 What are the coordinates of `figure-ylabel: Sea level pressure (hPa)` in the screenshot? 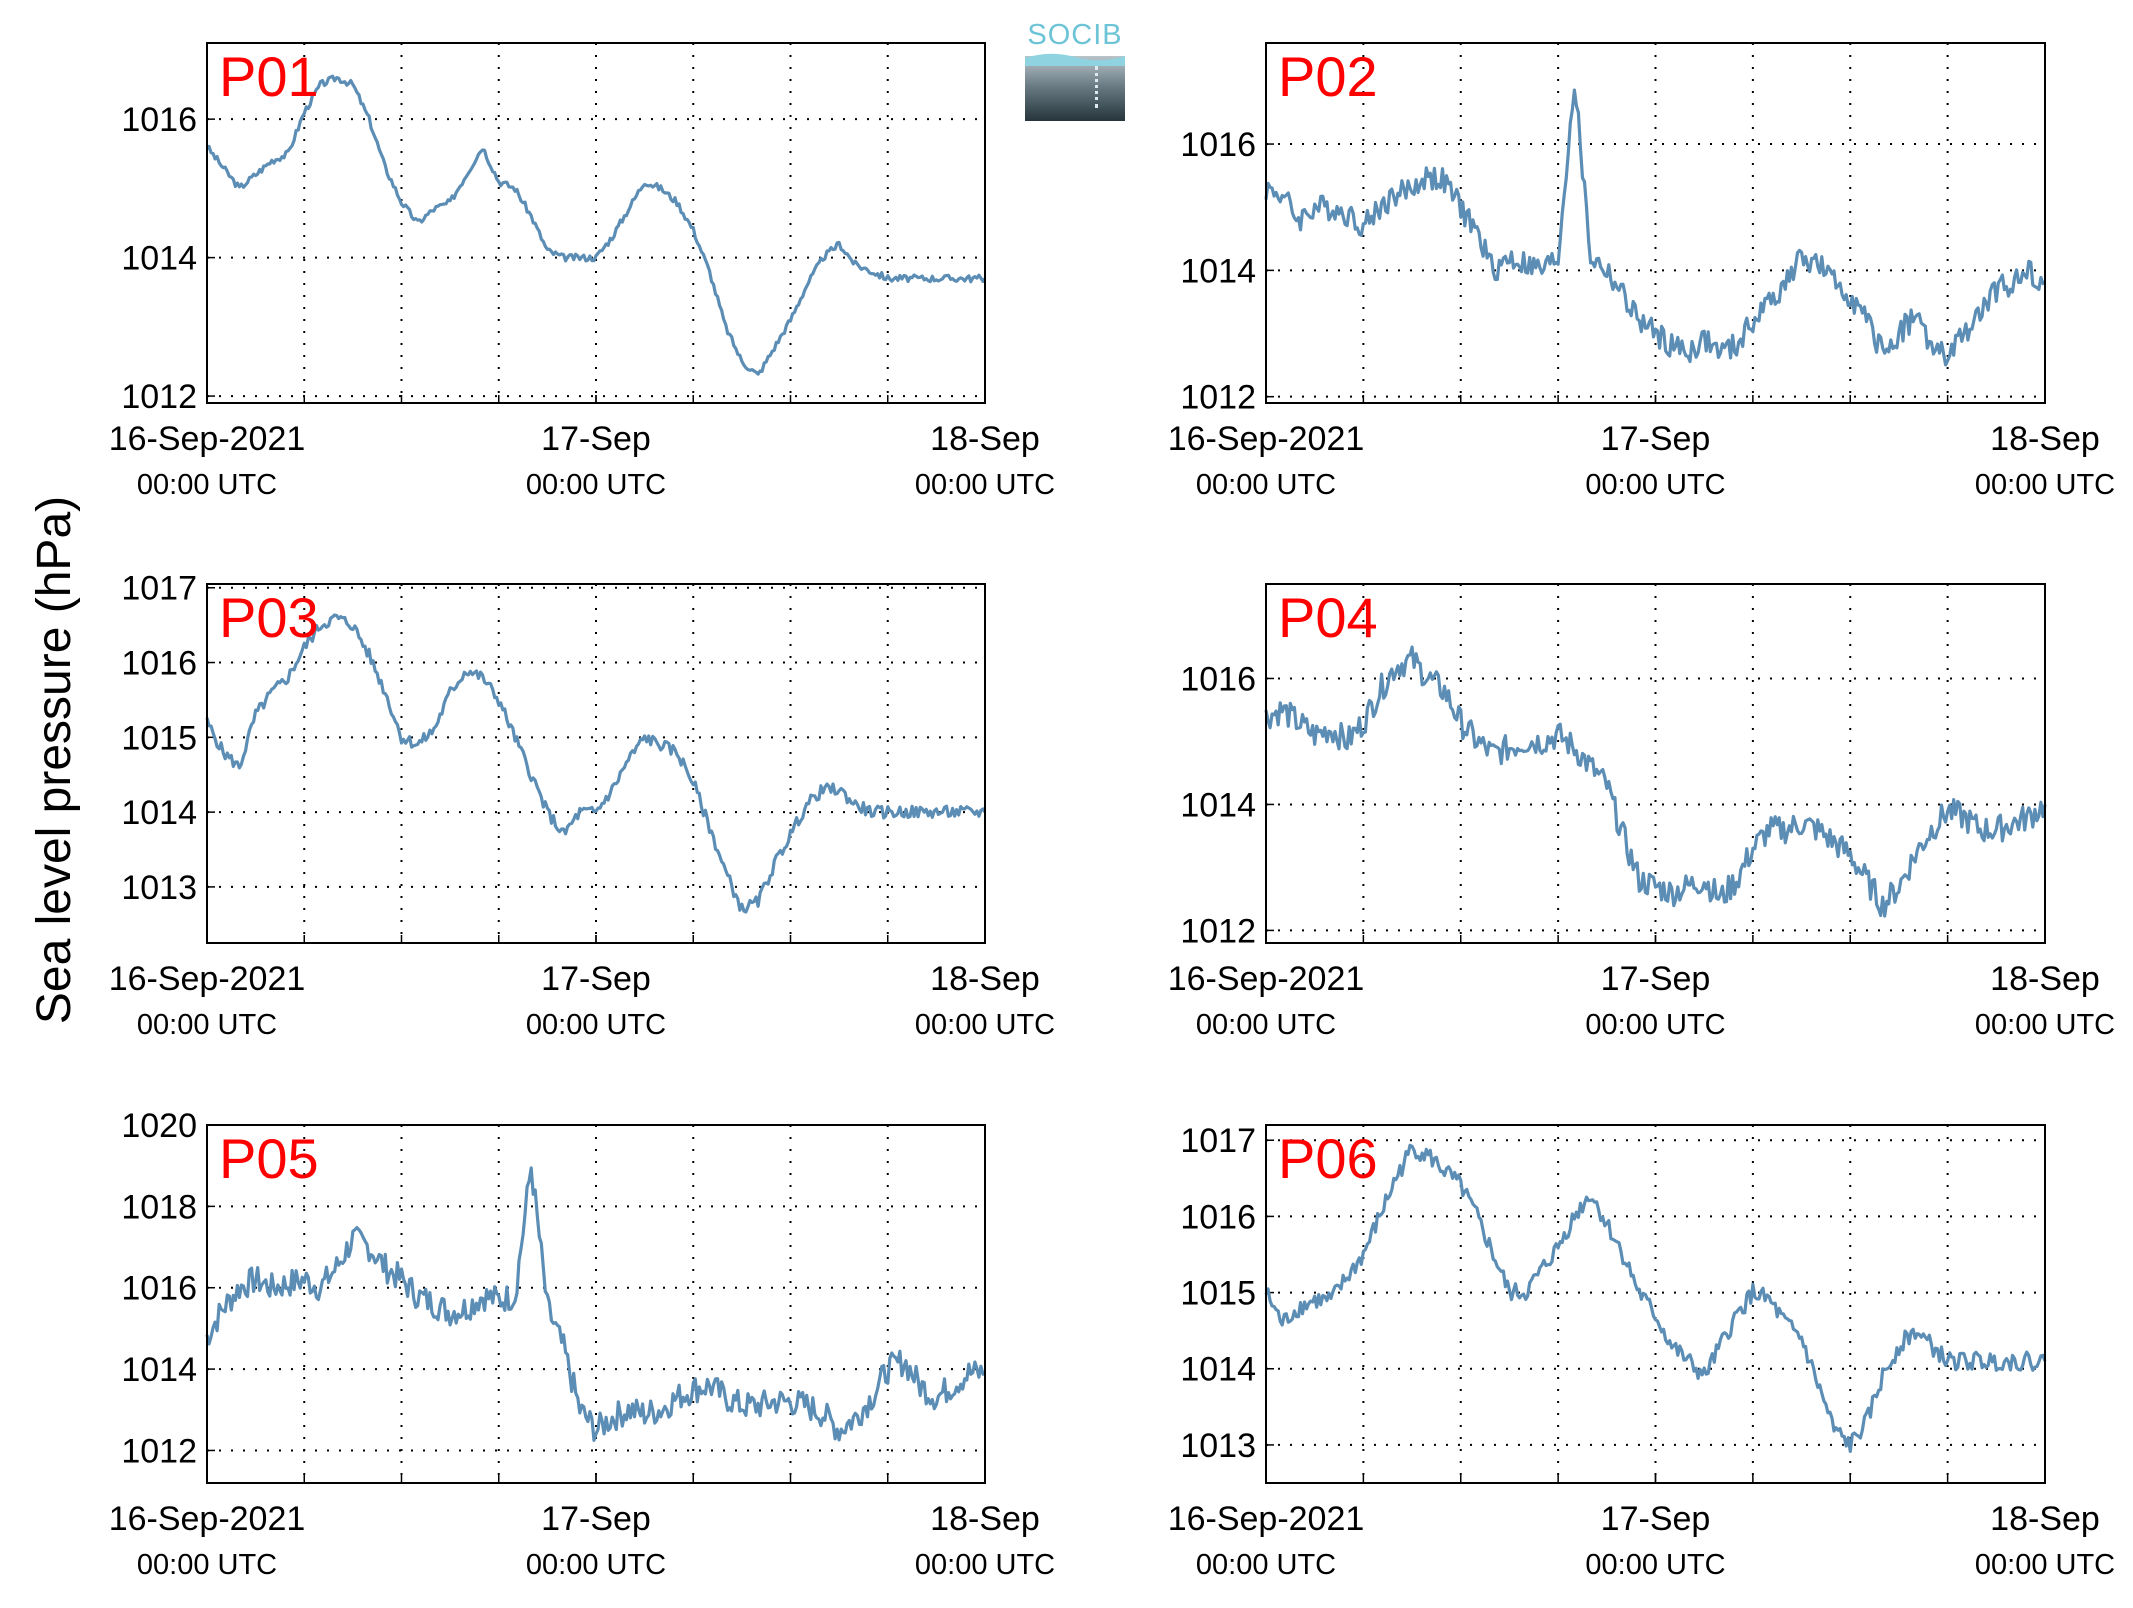 It's located at (54, 760).